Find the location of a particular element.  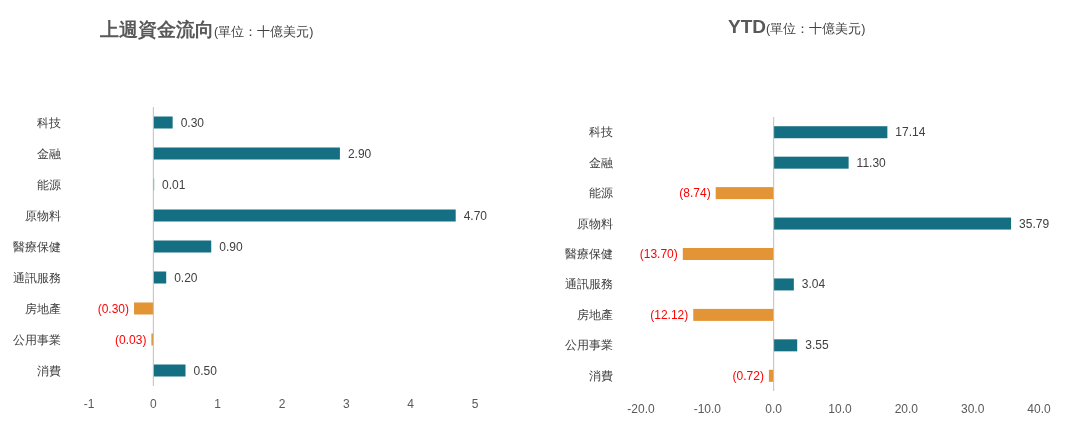

data-label: 3.04 is located at coordinates (813, 284).